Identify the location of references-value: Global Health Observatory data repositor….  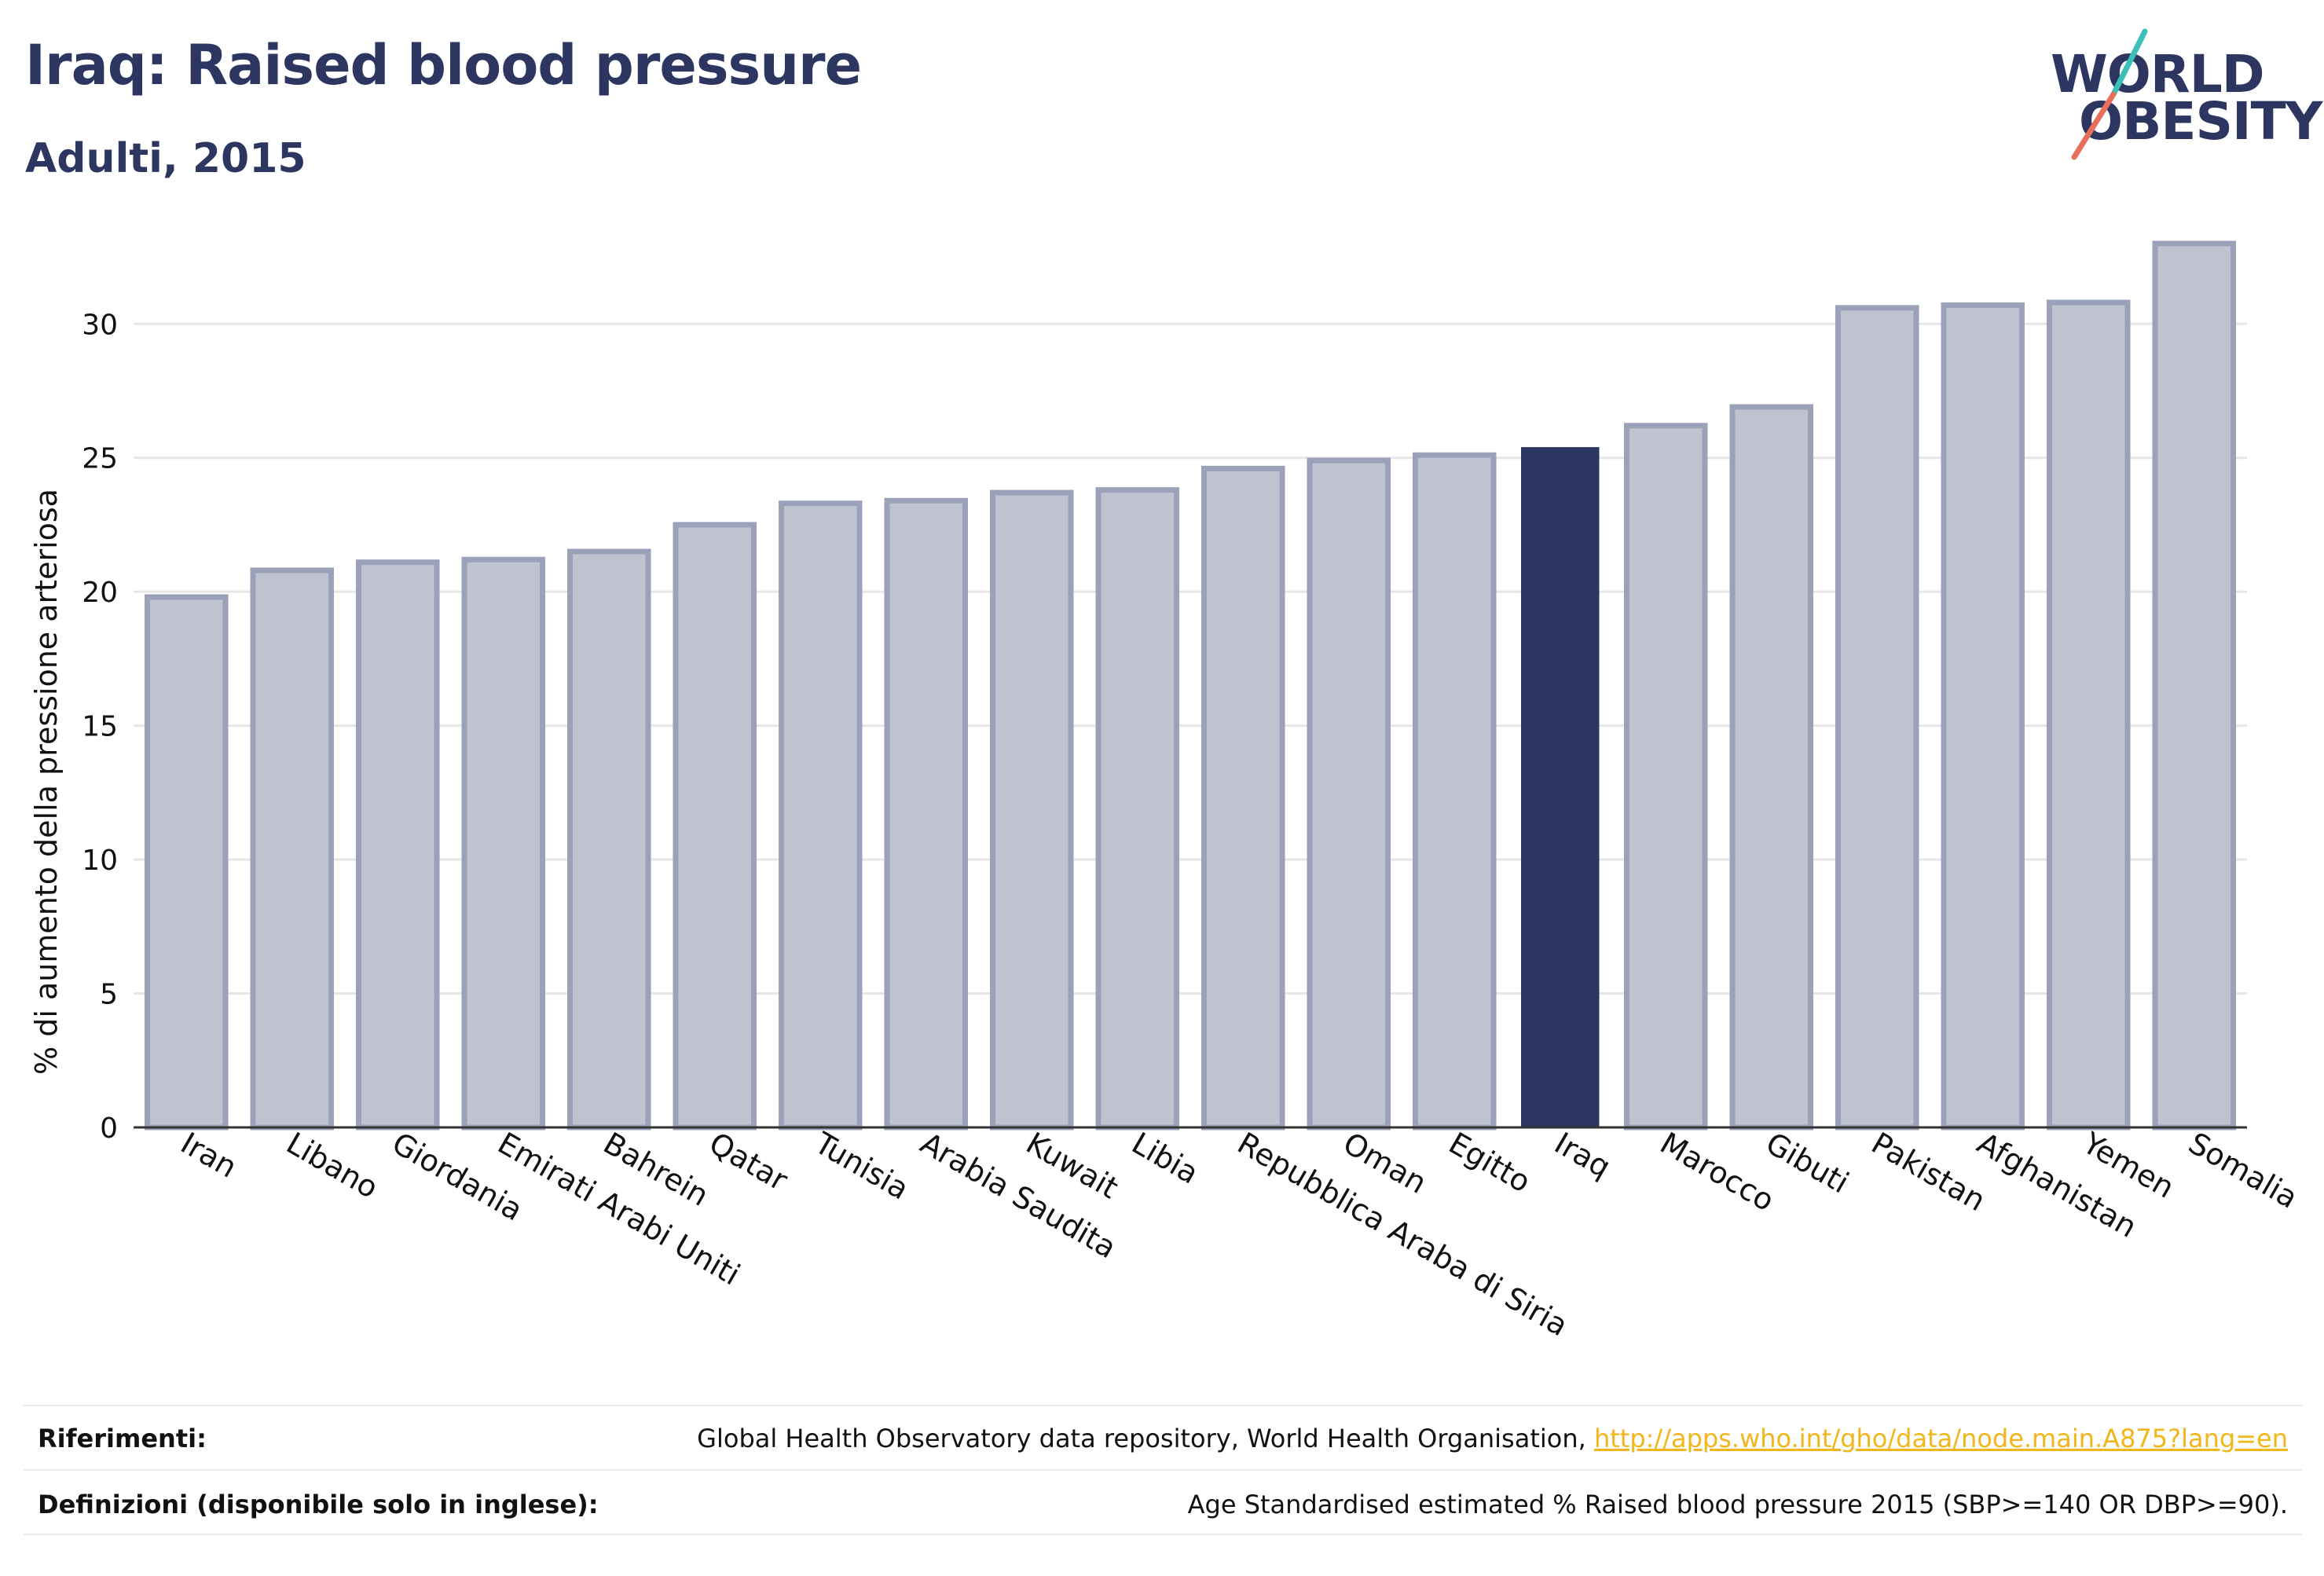
(1492, 1438).